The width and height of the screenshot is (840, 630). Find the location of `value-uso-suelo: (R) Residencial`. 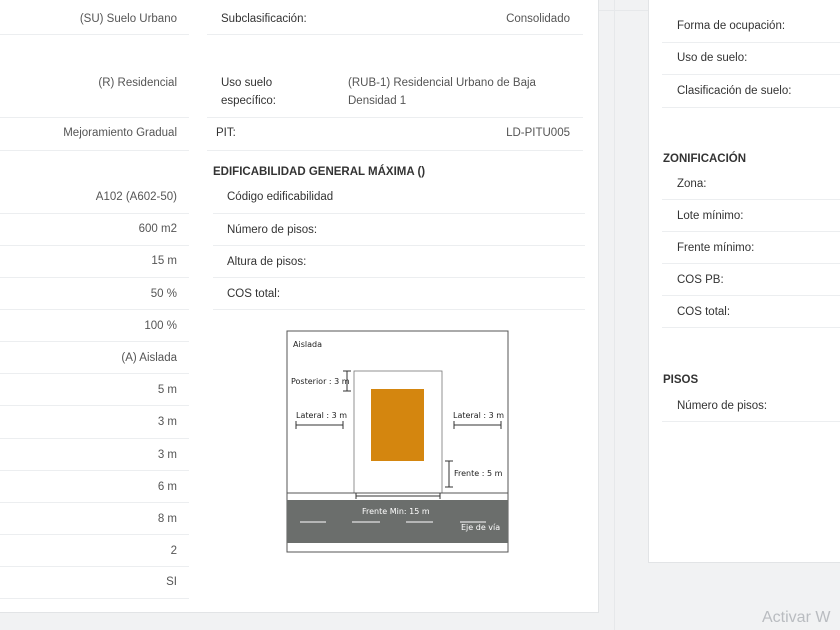

value-uso-suelo: (R) Residencial is located at coordinates (137, 83).